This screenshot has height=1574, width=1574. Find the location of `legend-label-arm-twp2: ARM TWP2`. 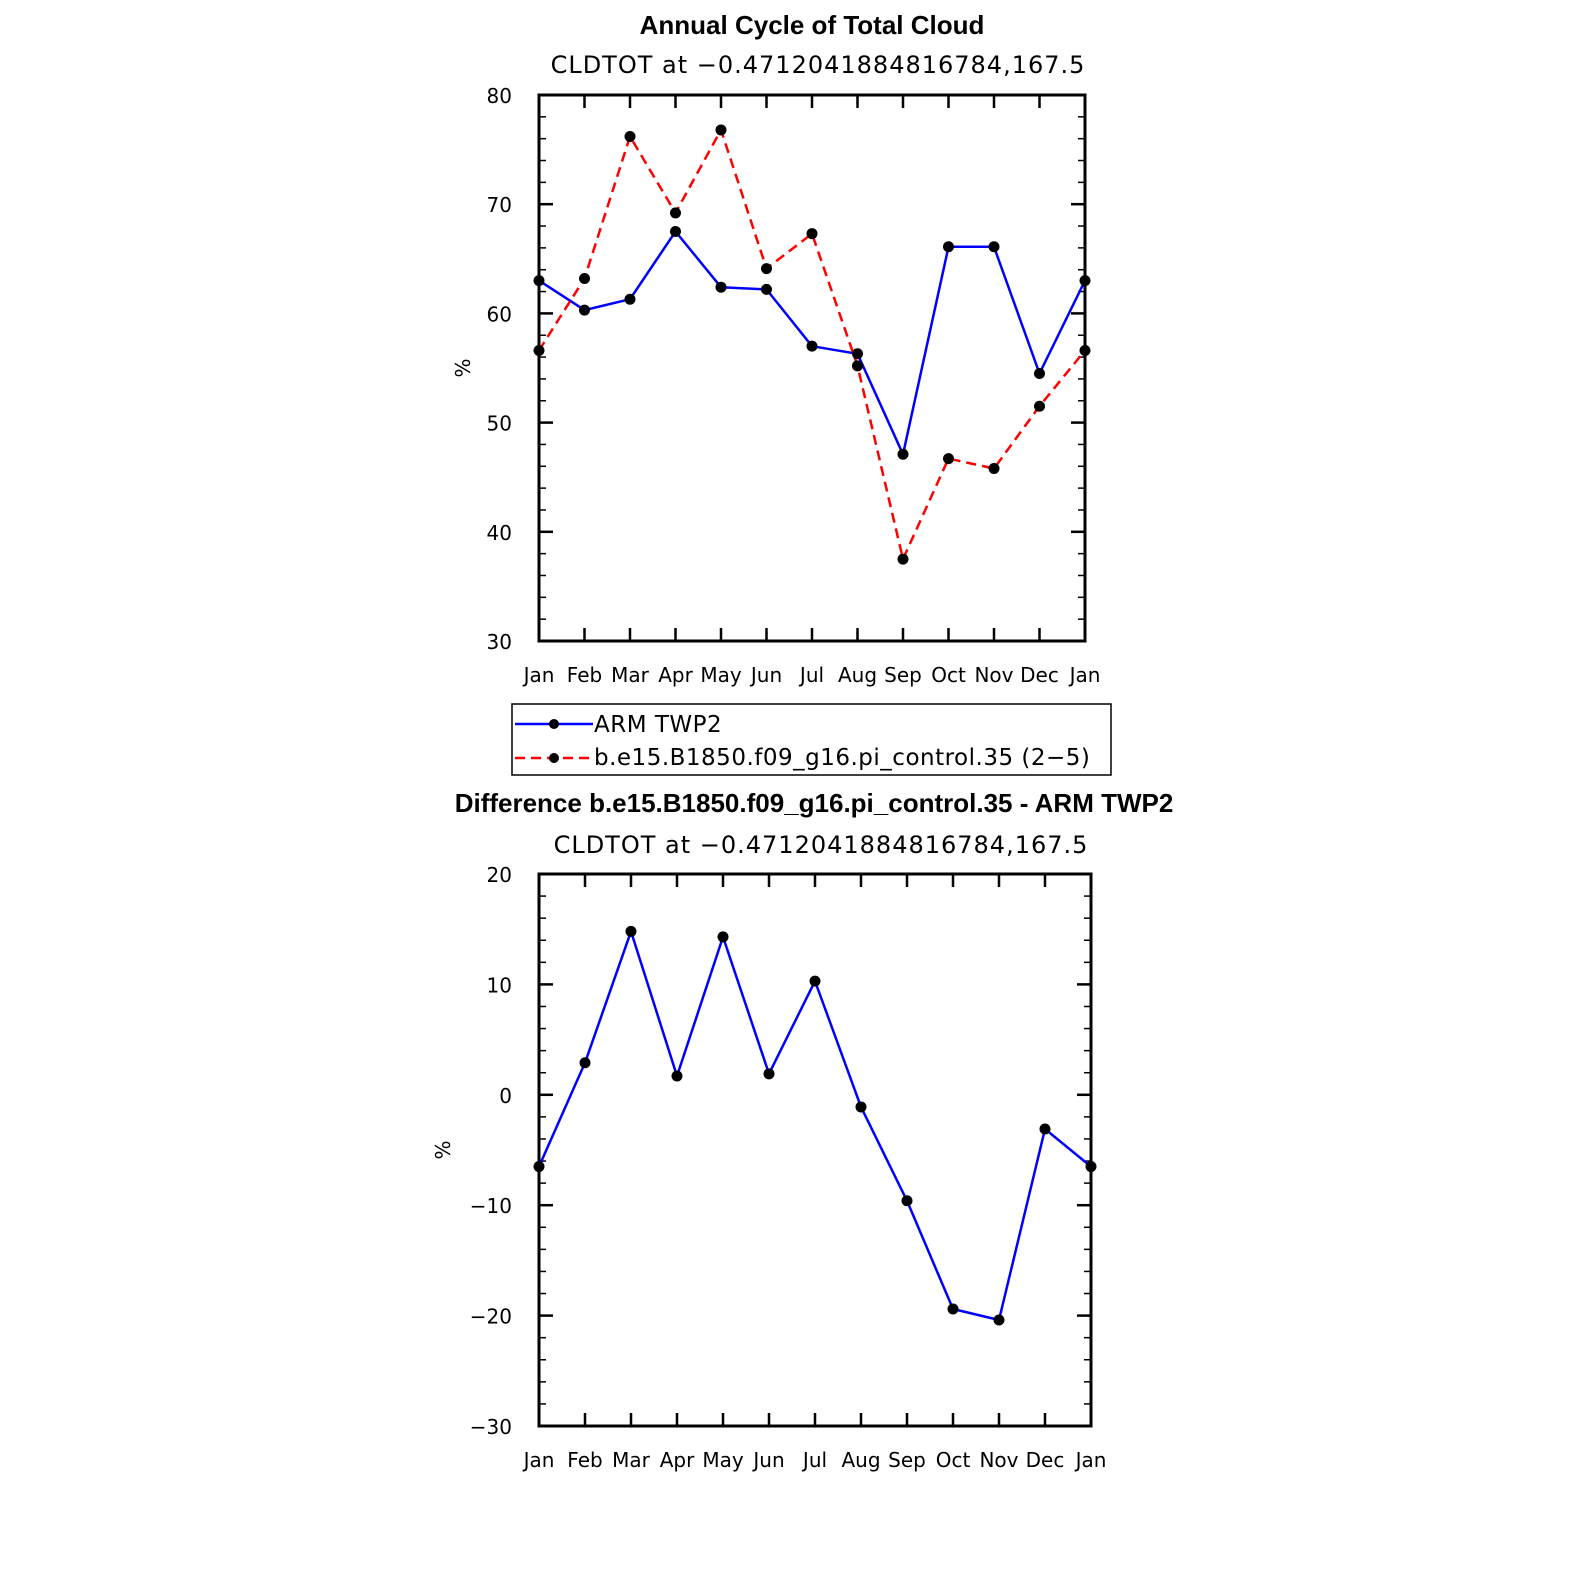

legend-label-arm-twp2: ARM TWP2 is located at coordinates (658, 725).